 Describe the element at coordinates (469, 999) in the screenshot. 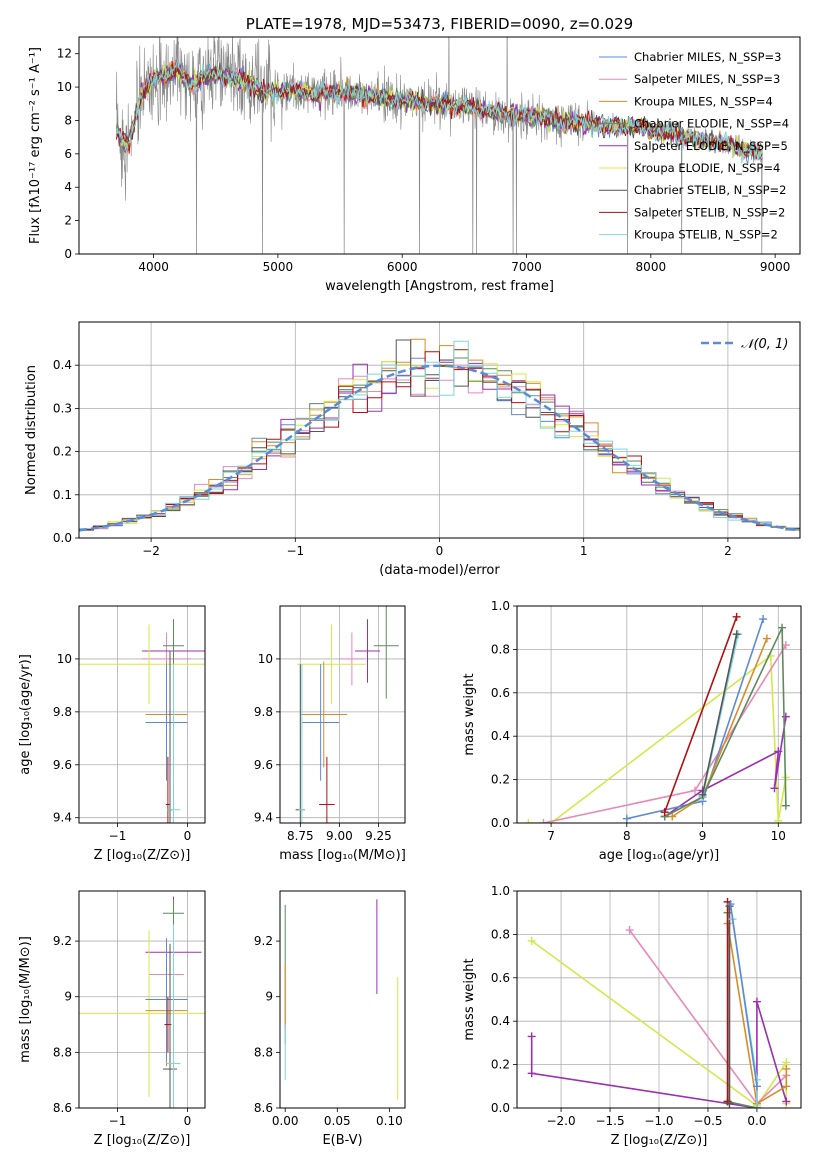

I see `y-axis-label: mass weight` at that location.